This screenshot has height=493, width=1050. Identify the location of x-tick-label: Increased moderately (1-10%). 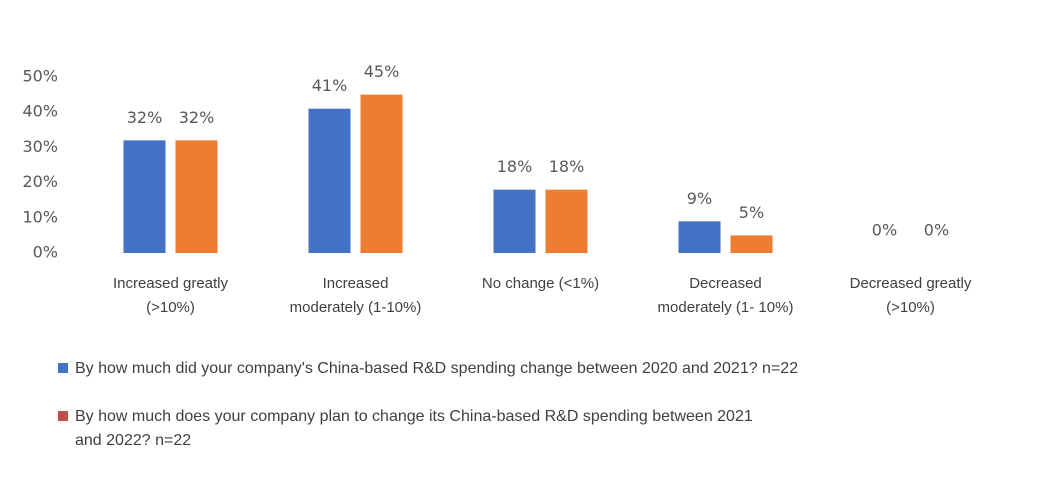
(355, 295).